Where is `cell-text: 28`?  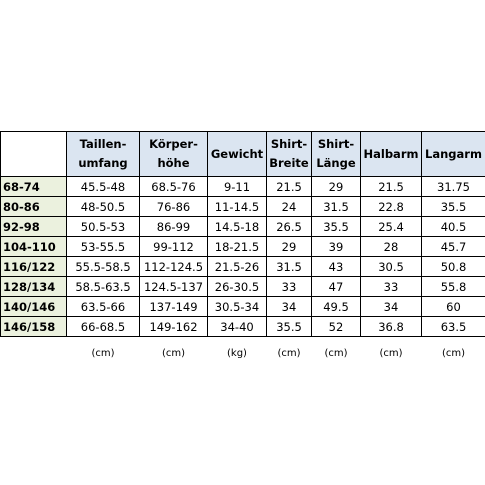
cell-text: 28 is located at coordinates (391, 246).